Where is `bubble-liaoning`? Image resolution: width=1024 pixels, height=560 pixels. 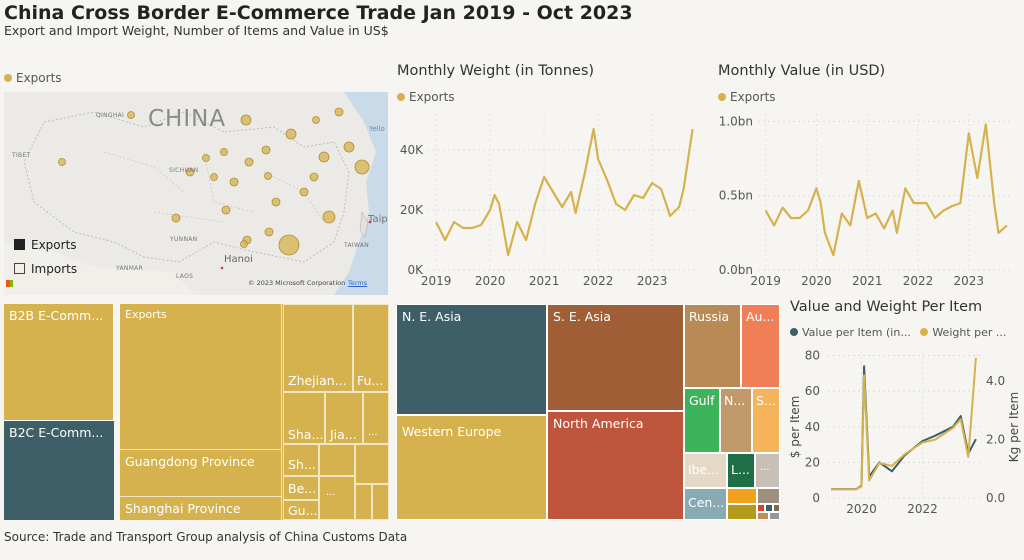
bubble-liaoning is located at coordinates (316, 120).